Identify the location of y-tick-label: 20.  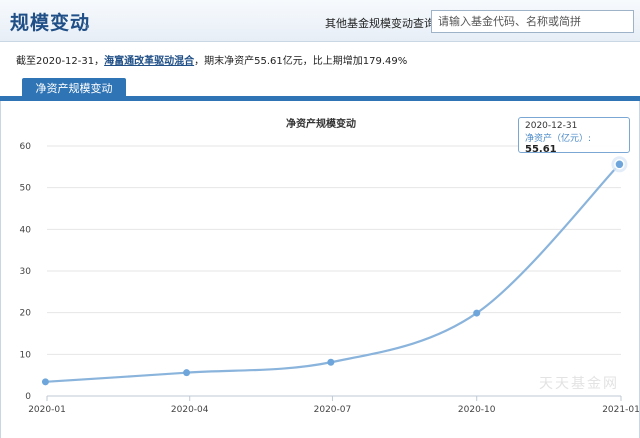
(26, 314).